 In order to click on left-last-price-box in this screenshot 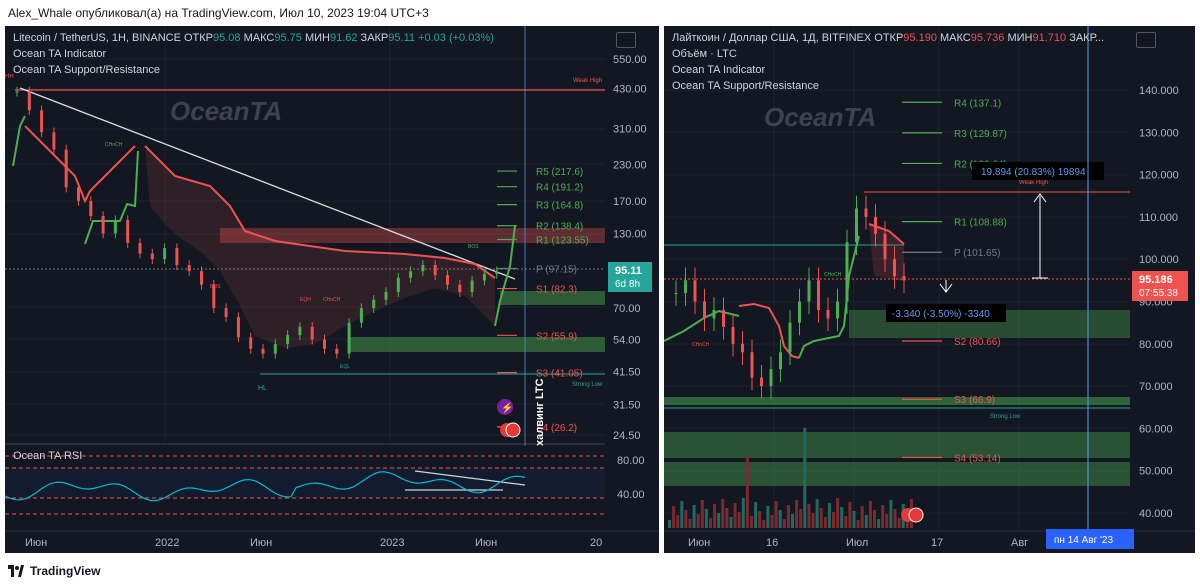, I will do `click(630, 277)`.